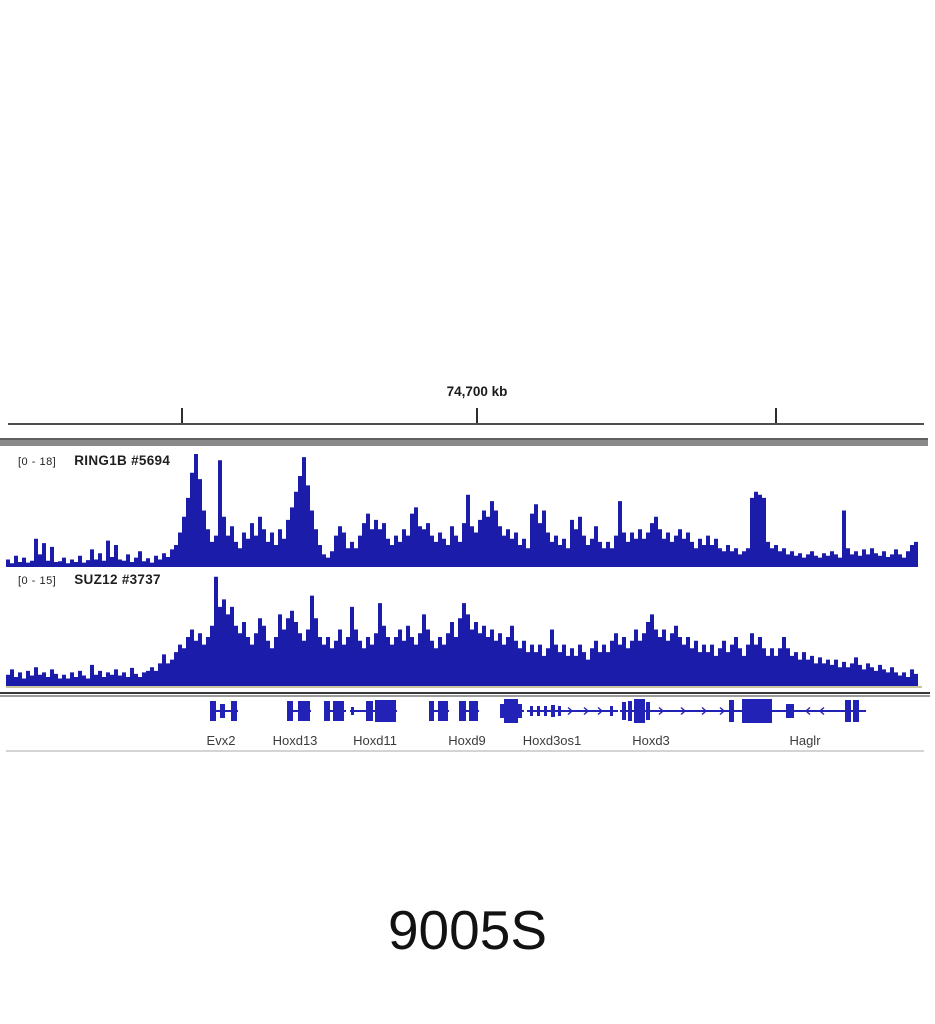 The width and height of the screenshot is (935, 1024). Describe the element at coordinates (37, 581) in the screenshot. I see `track-range-label: [0 - 15]` at that location.